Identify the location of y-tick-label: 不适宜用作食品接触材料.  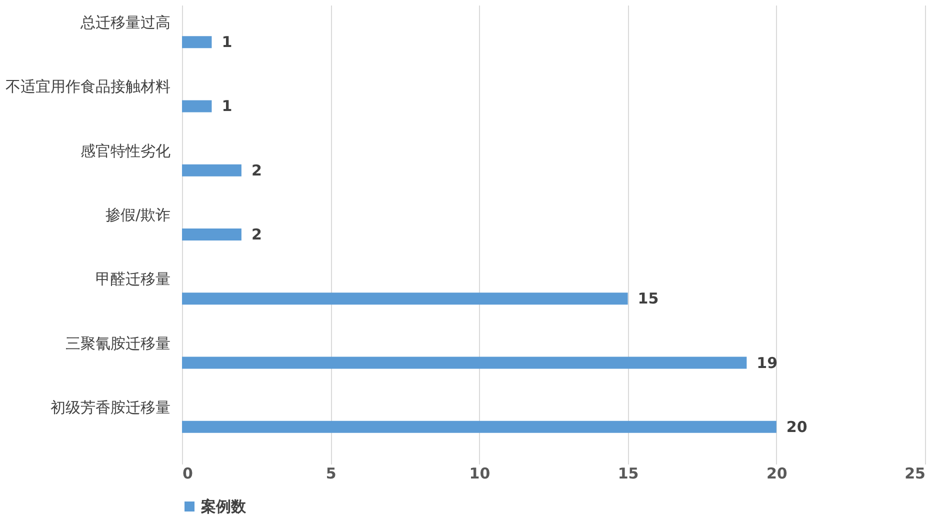
(88, 87).